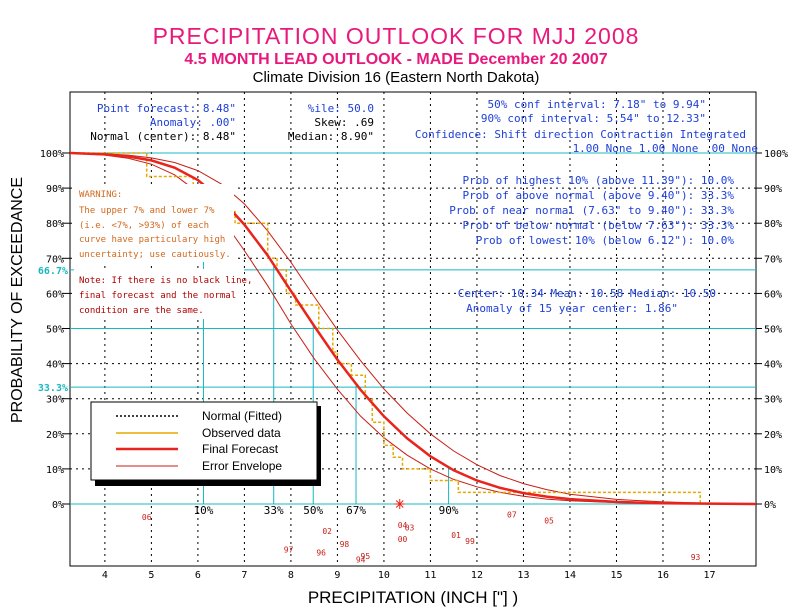 The height and width of the screenshot is (612, 792). Describe the element at coordinates (55, 365) in the screenshot. I see `y-tick-label-left: 40%` at that location.